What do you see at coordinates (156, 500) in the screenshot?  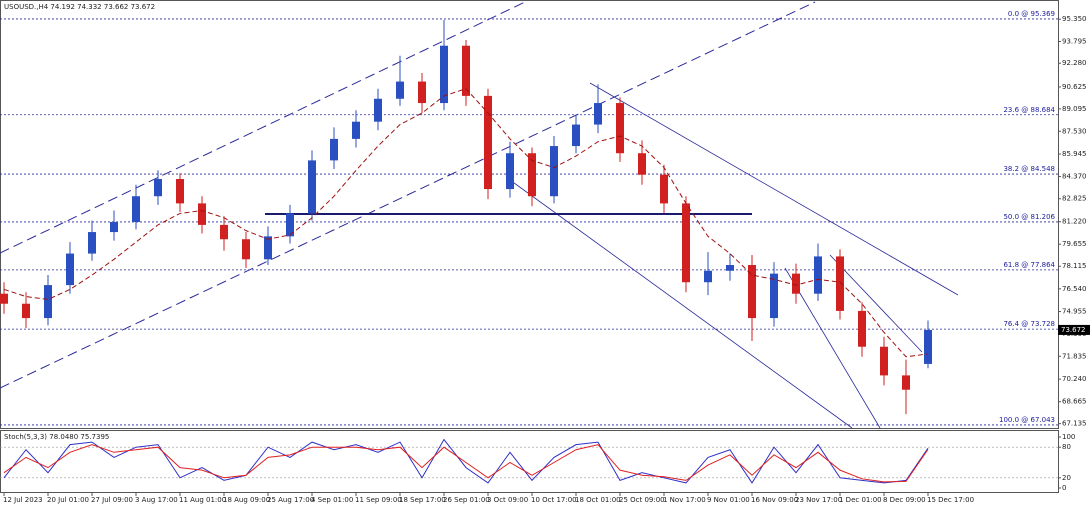 I see `x-tick-label: 3 Aug 17:00` at bounding box center [156, 500].